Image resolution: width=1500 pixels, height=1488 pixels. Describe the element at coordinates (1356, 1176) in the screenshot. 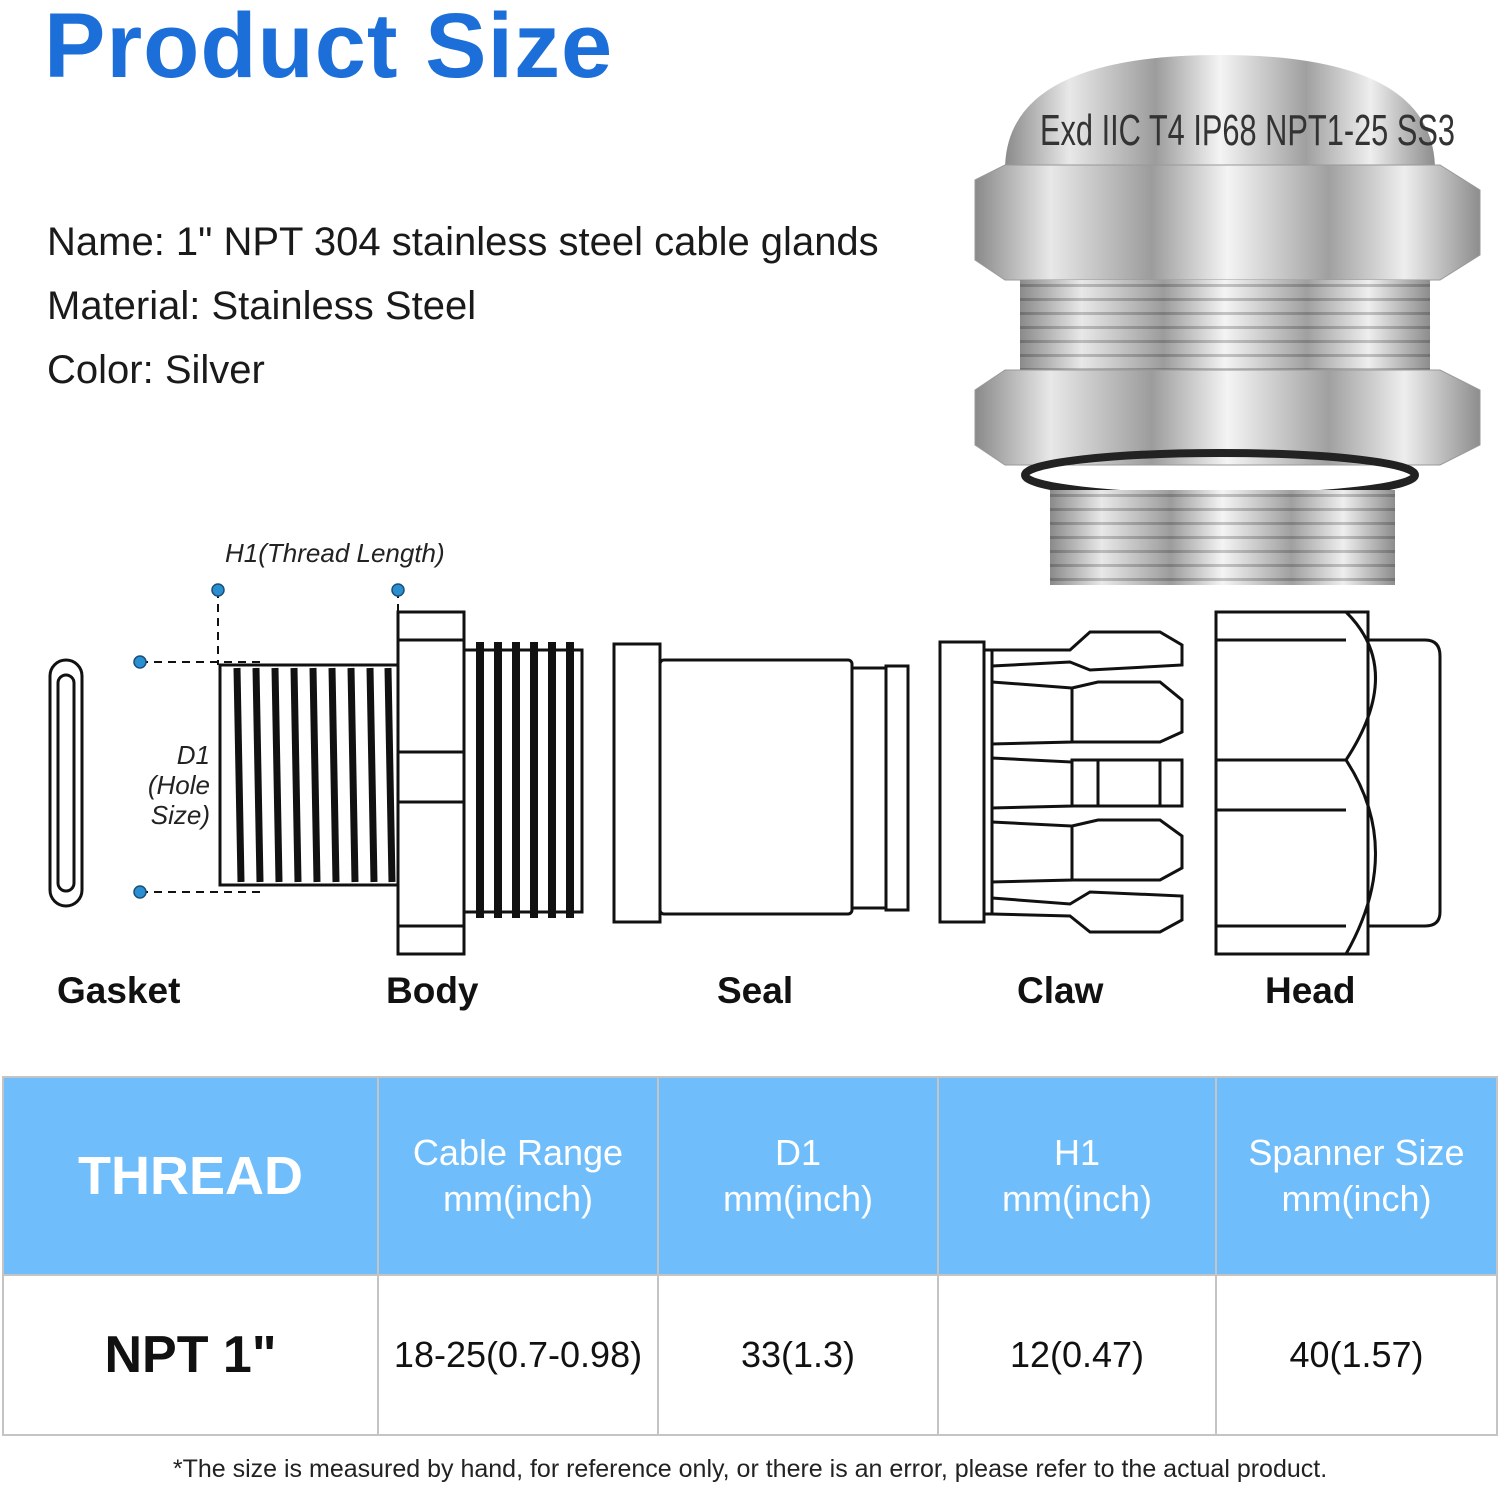

I see `header-spanner-size: Spanner Size mm(inch)` at that location.